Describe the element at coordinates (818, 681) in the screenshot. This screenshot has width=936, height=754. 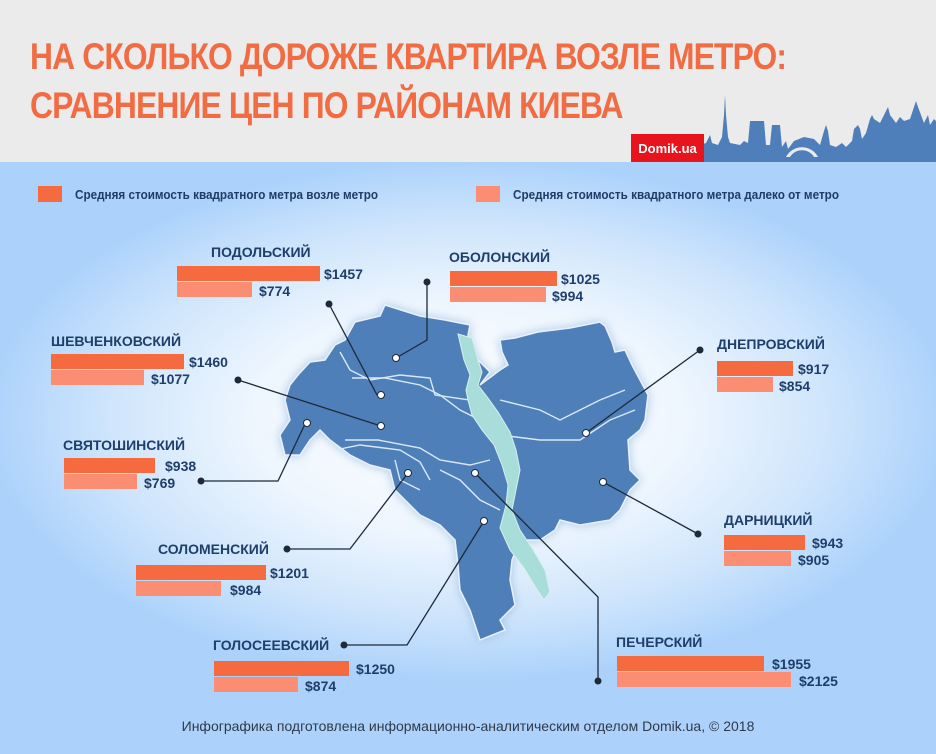
I see `value-far-metro: $2125` at that location.